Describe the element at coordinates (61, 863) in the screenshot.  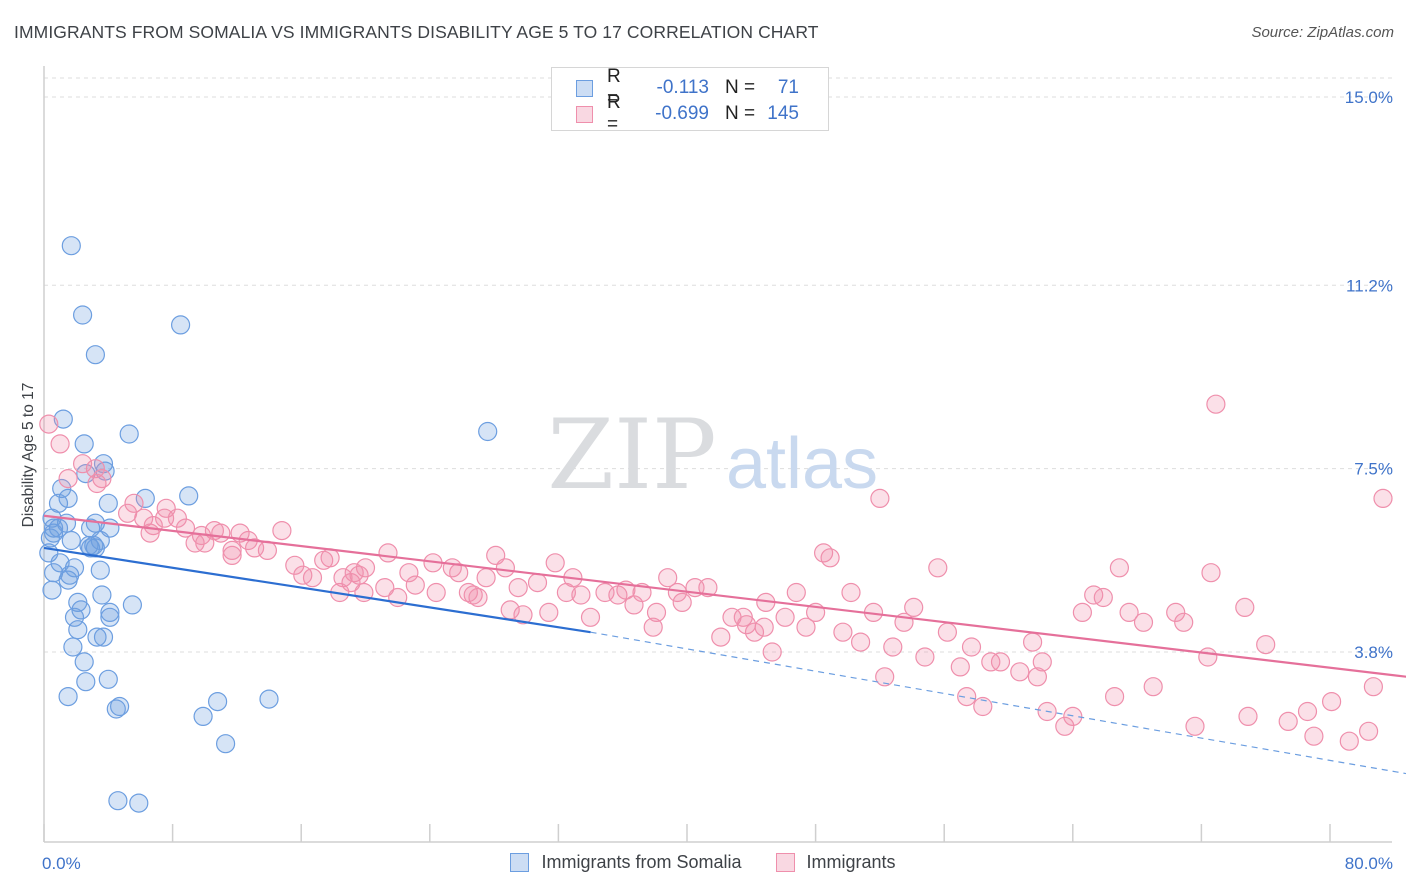
I see `x-tick-label: 0.0%` at that location.